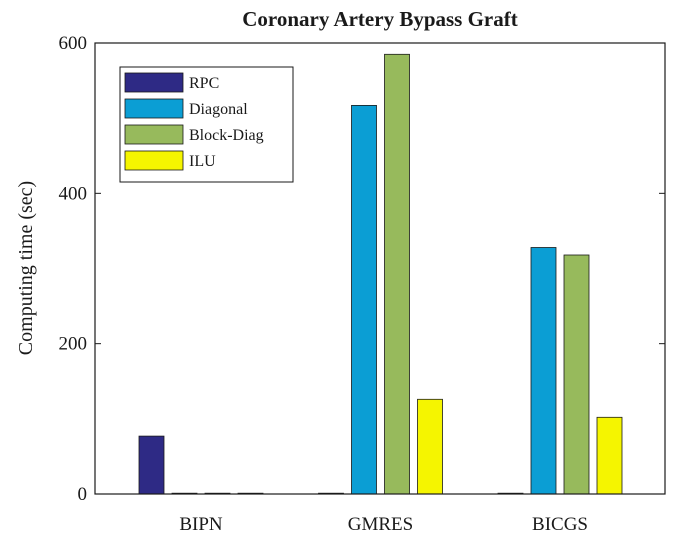  What do you see at coordinates (151, 465) in the screenshot?
I see `bar-rpc-bipn` at bounding box center [151, 465].